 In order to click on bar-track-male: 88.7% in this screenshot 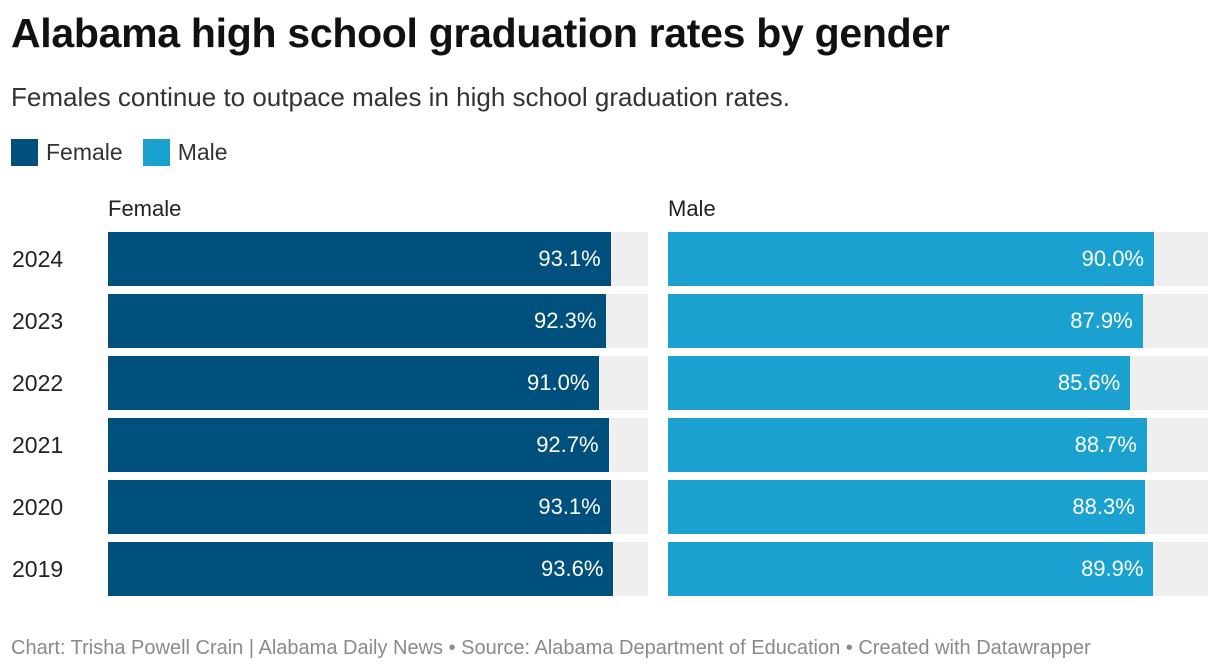, I will do `click(938, 445)`.